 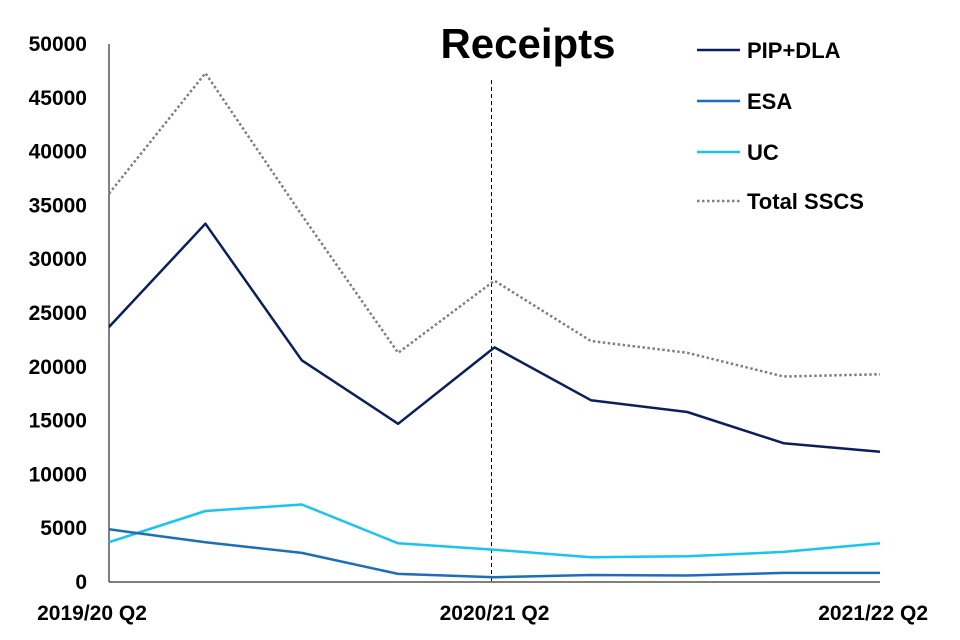 I want to click on legend: PIP+DLA ESA UC Total SSCS, so click(x=780, y=126).